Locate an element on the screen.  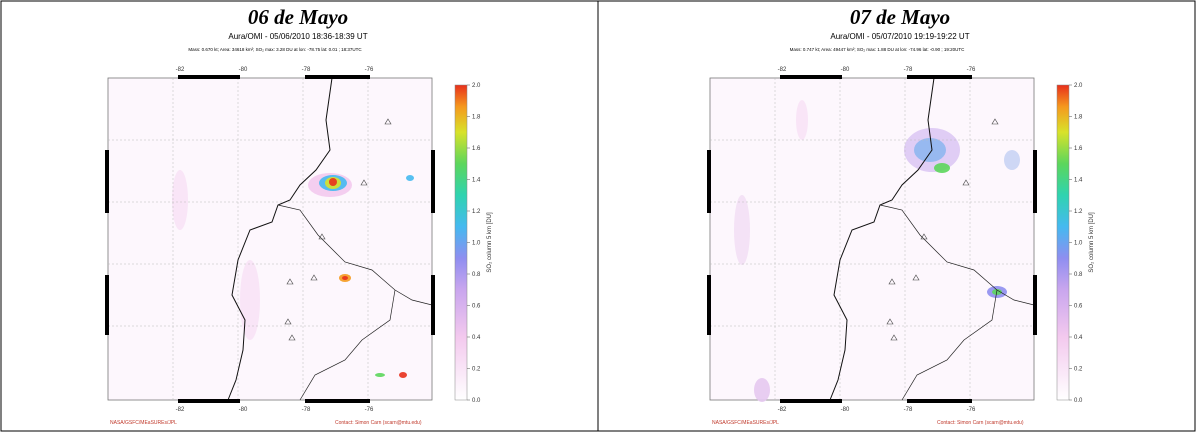
panel-subtitle: Aura/OMI - 05/07/2010 19:19-19:22 UT is located at coordinates (899, 36).